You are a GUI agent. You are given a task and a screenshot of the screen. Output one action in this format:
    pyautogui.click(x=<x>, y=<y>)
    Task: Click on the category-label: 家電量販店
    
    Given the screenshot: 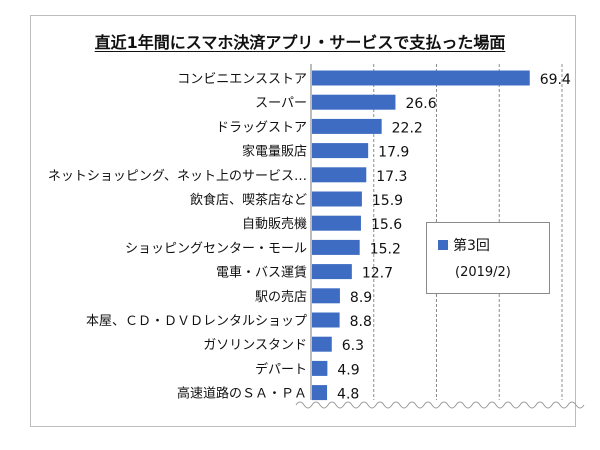 What is the action you would take?
    pyautogui.click(x=274, y=152)
    